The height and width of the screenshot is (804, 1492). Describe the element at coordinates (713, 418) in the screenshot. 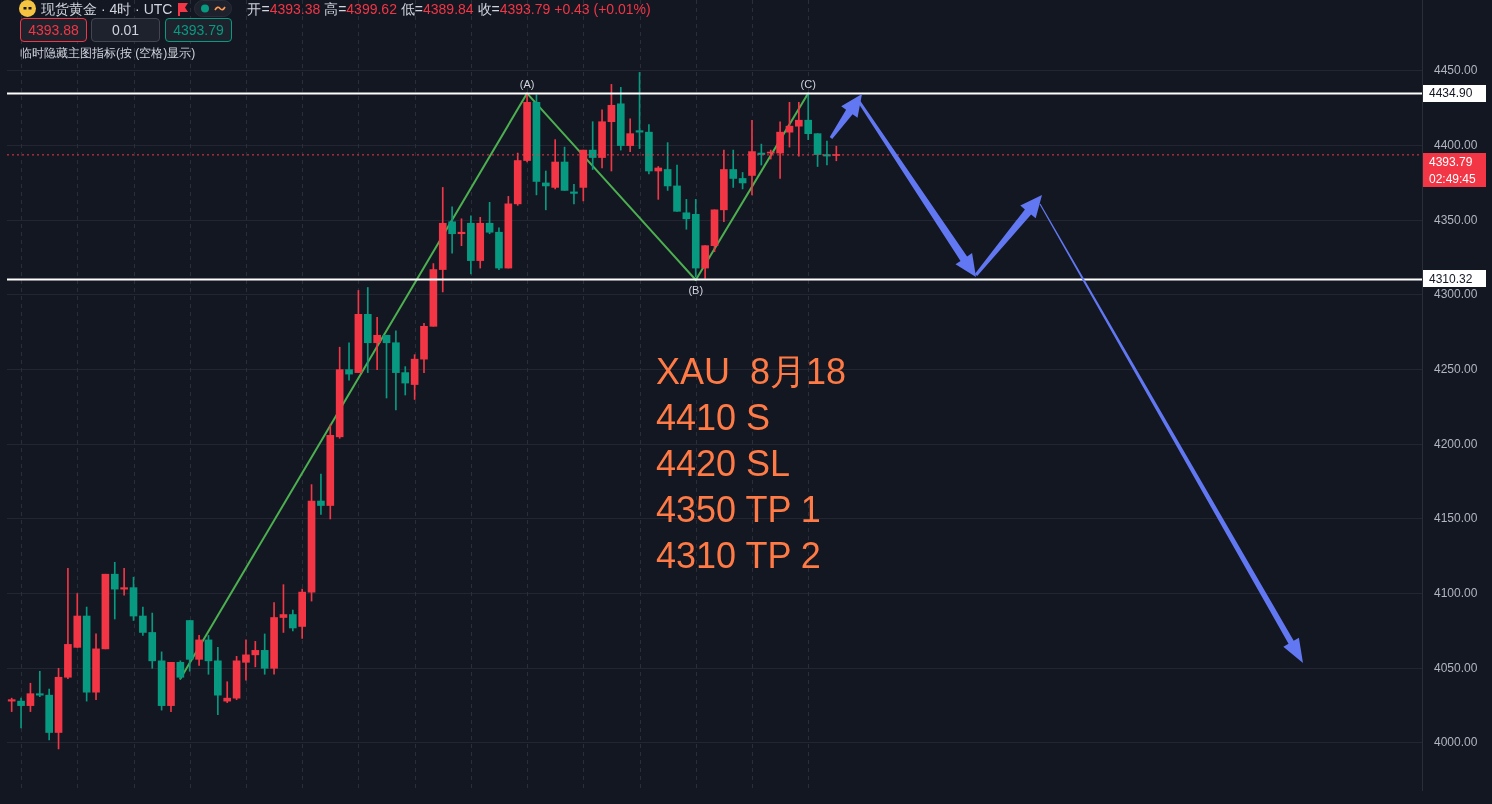

I see `annotation: 4410 S` at that location.